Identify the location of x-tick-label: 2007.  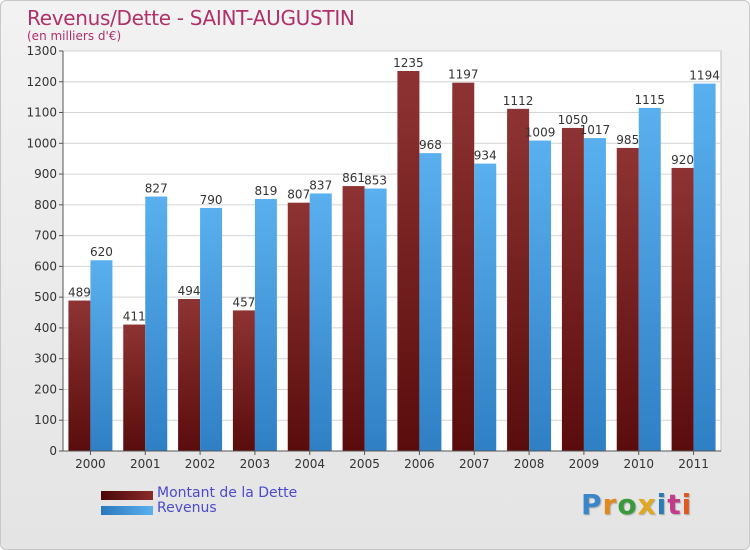
(474, 464).